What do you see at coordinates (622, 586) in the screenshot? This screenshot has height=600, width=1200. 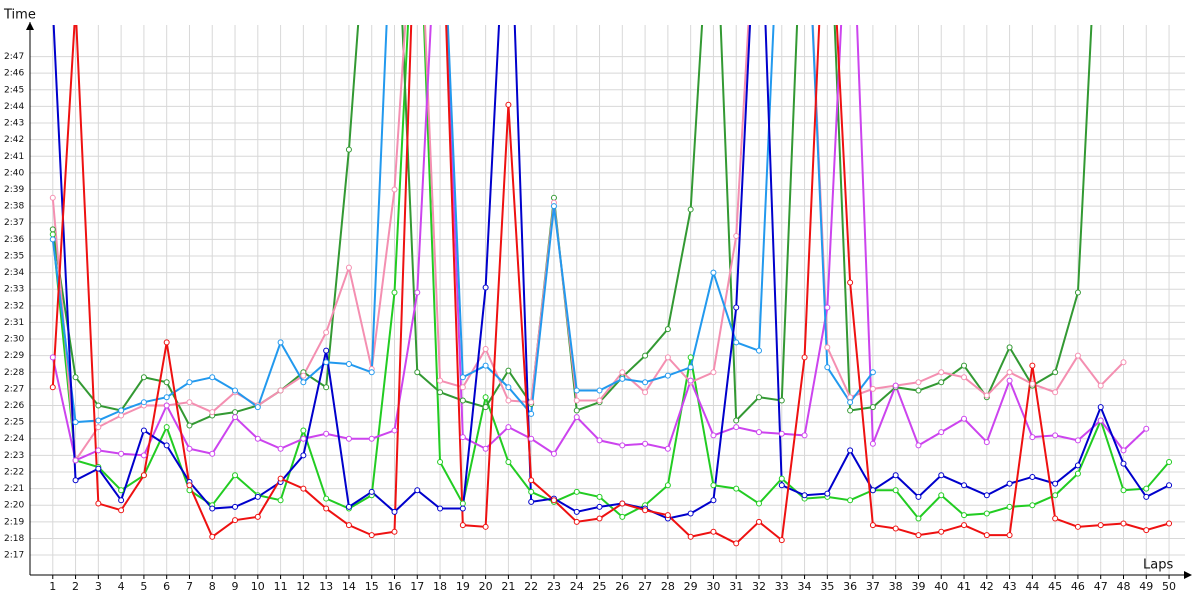 I see `x-tick-label: 26` at bounding box center [622, 586].